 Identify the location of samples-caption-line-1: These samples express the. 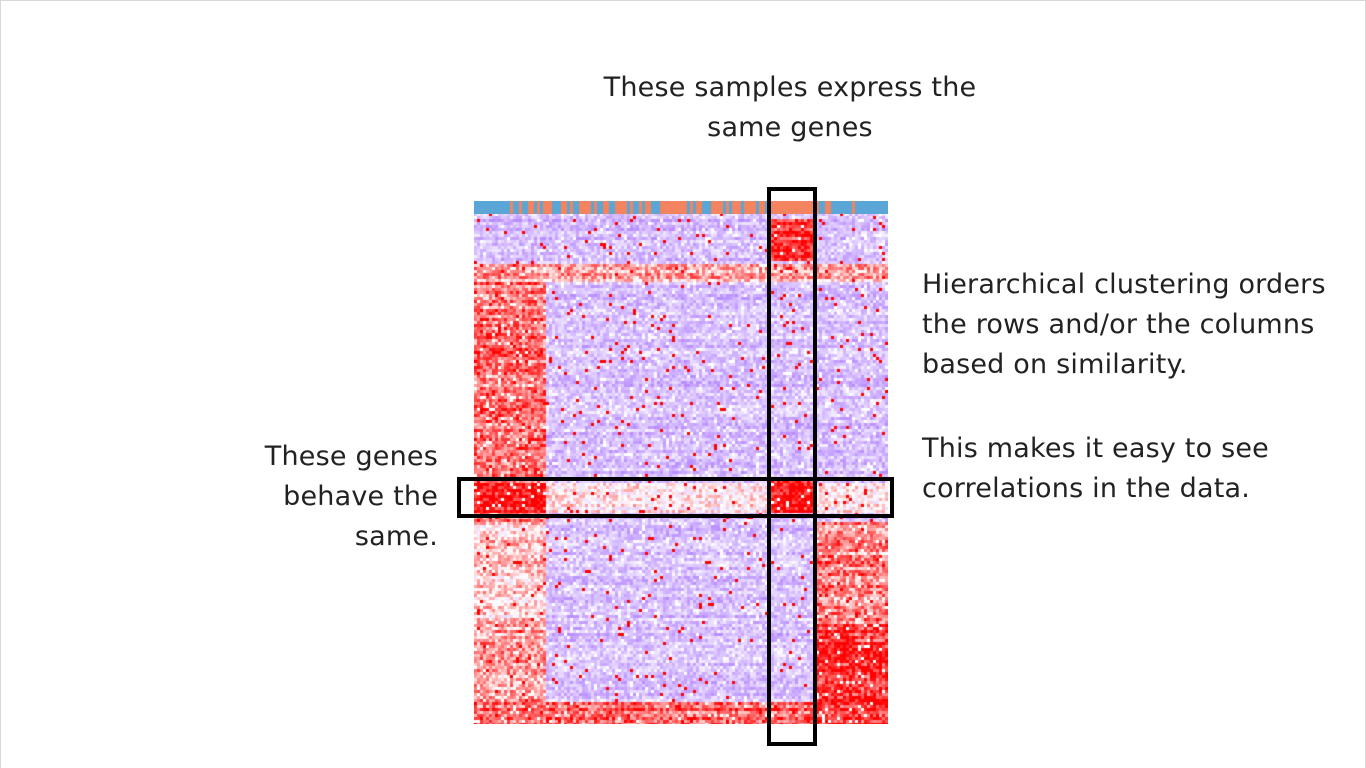
(790, 87).